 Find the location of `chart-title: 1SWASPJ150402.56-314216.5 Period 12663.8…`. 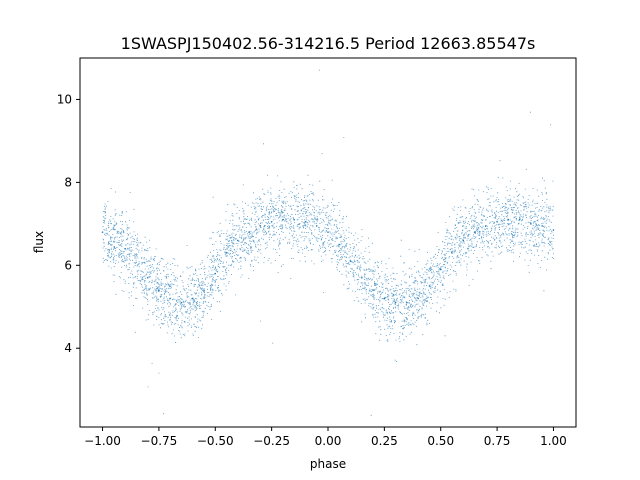

chart-title: 1SWASPJ150402.56-314216.5 Period 12663.8… is located at coordinates (328, 43).